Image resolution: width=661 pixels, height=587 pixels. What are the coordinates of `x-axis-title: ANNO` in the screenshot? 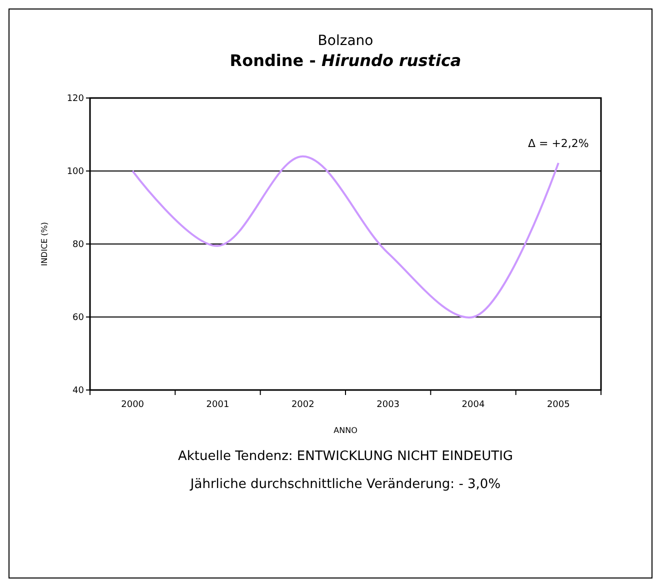 It's located at (346, 430).